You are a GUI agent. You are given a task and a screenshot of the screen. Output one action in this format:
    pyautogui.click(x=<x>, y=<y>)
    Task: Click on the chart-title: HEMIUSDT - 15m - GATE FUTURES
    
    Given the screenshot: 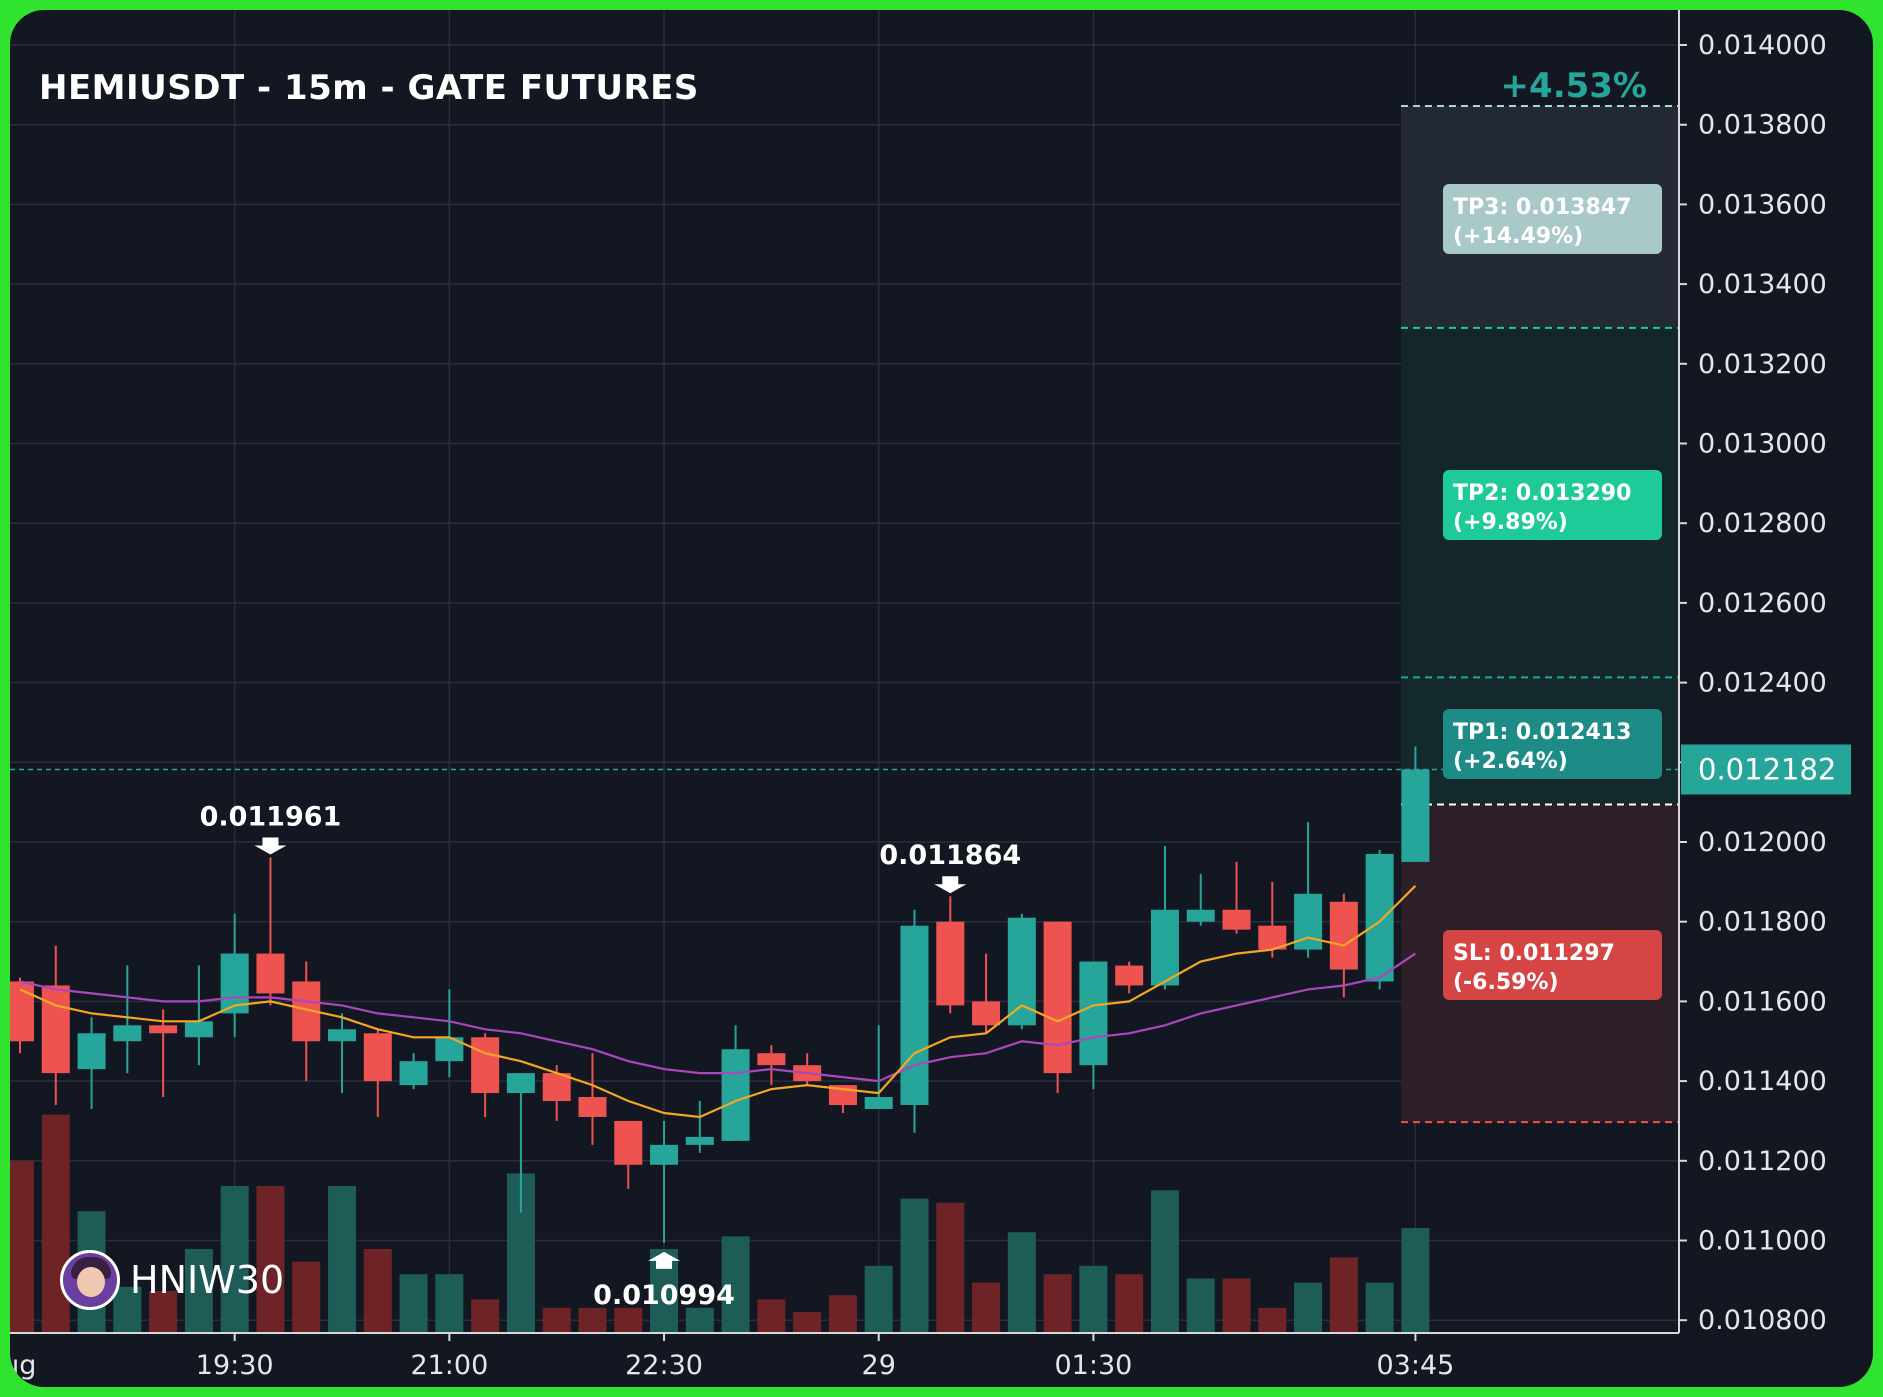 What is the action you would take?
    pyautogui.click(x=369, y=88)
    